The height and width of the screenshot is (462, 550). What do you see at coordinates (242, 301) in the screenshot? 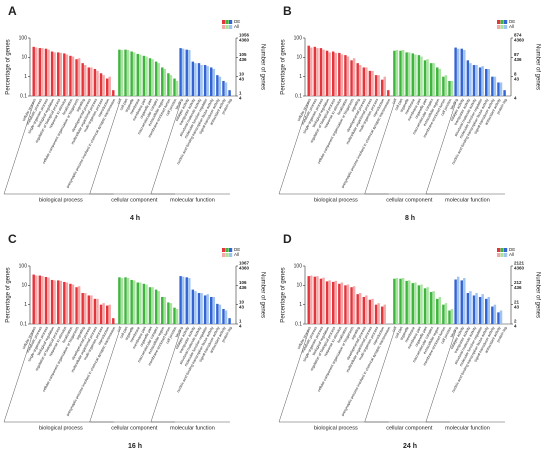
I see `y2-tick-label: 10` at bounding box center [242, 301].